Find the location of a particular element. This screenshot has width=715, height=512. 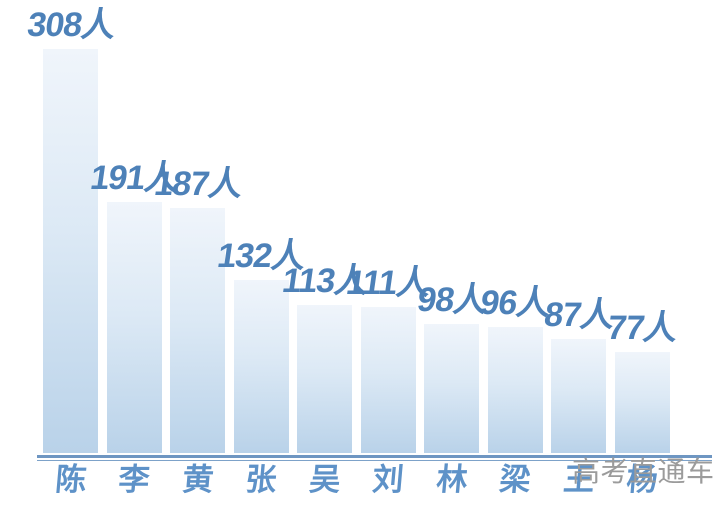

bar-value-label: 187人 is located at coordinates (197, 183).